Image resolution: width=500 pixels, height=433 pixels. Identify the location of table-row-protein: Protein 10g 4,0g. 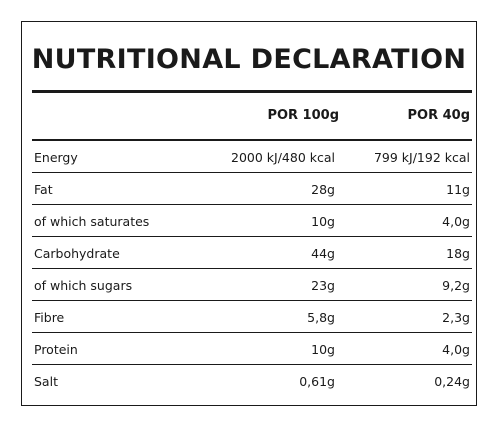
(252, 349).